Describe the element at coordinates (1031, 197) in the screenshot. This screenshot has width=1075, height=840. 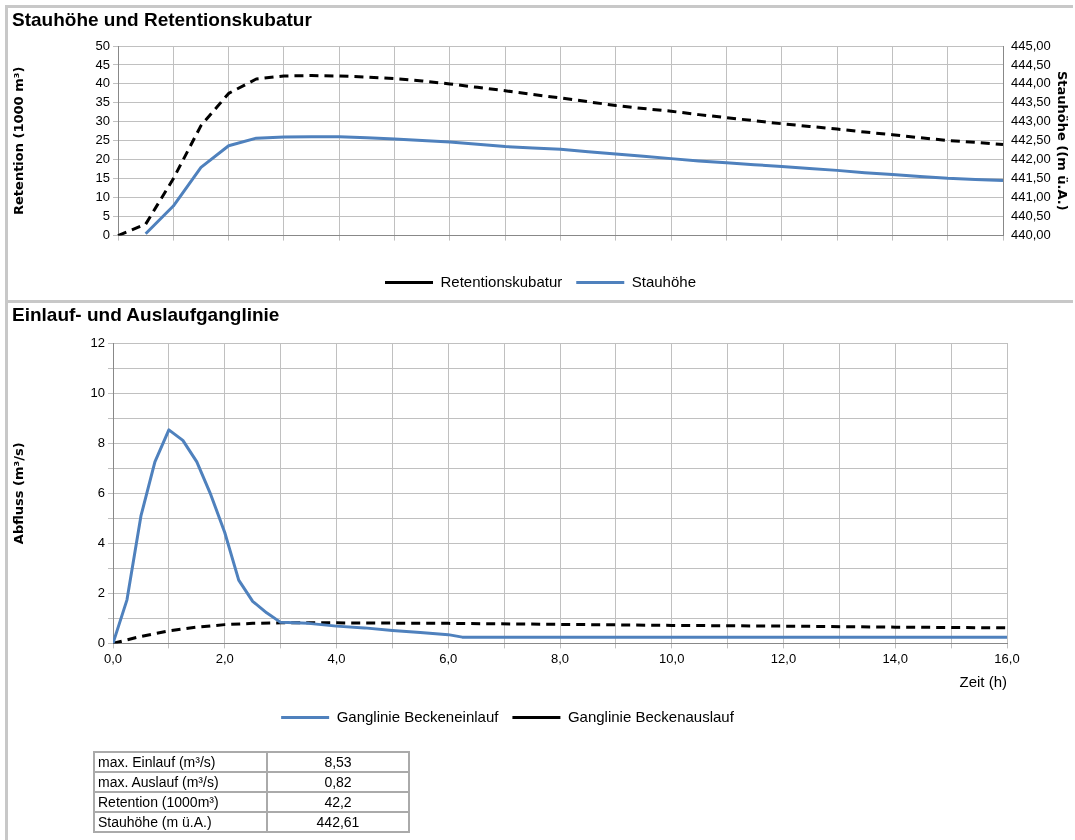
I see `y2-tick-label: 441,00` at that location.